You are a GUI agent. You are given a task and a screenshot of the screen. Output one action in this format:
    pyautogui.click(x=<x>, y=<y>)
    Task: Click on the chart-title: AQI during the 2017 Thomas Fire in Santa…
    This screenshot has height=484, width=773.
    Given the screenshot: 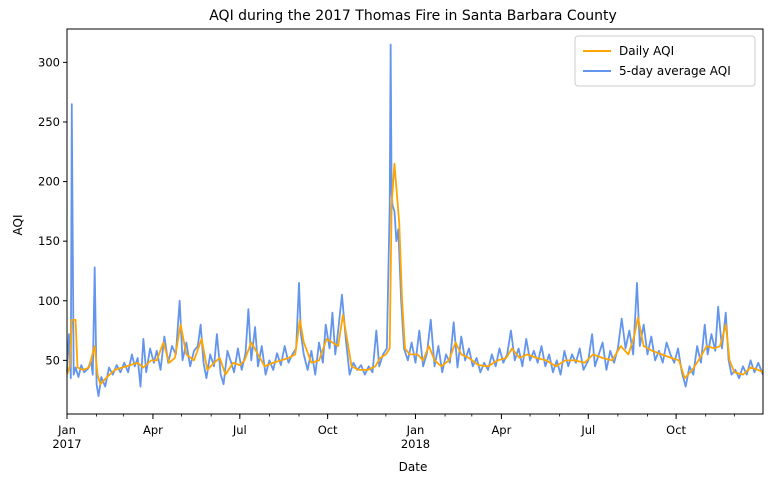 What is the action you would take?
    pyautogui.click(x=413, y=16)
    